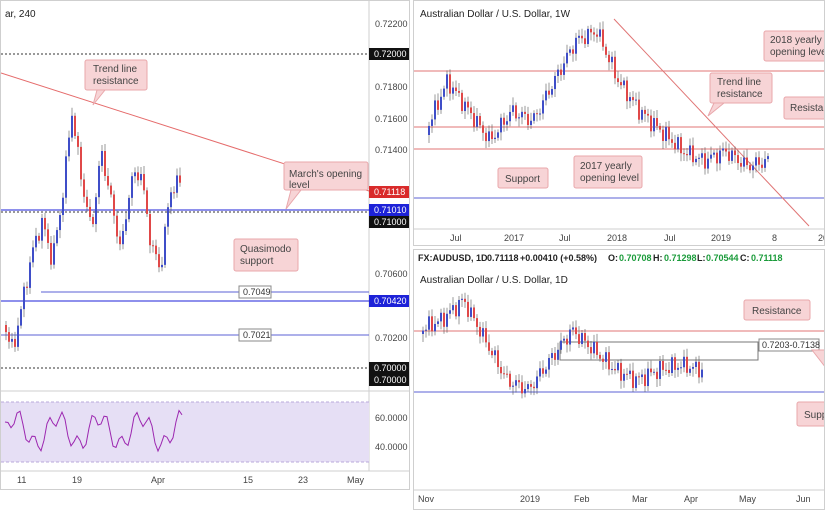 This screenshot has height=510, width=825. Describe the element at coordinates (389, 222) in the screenshot. I see `price-tag-71000: 0.71000` at that location.